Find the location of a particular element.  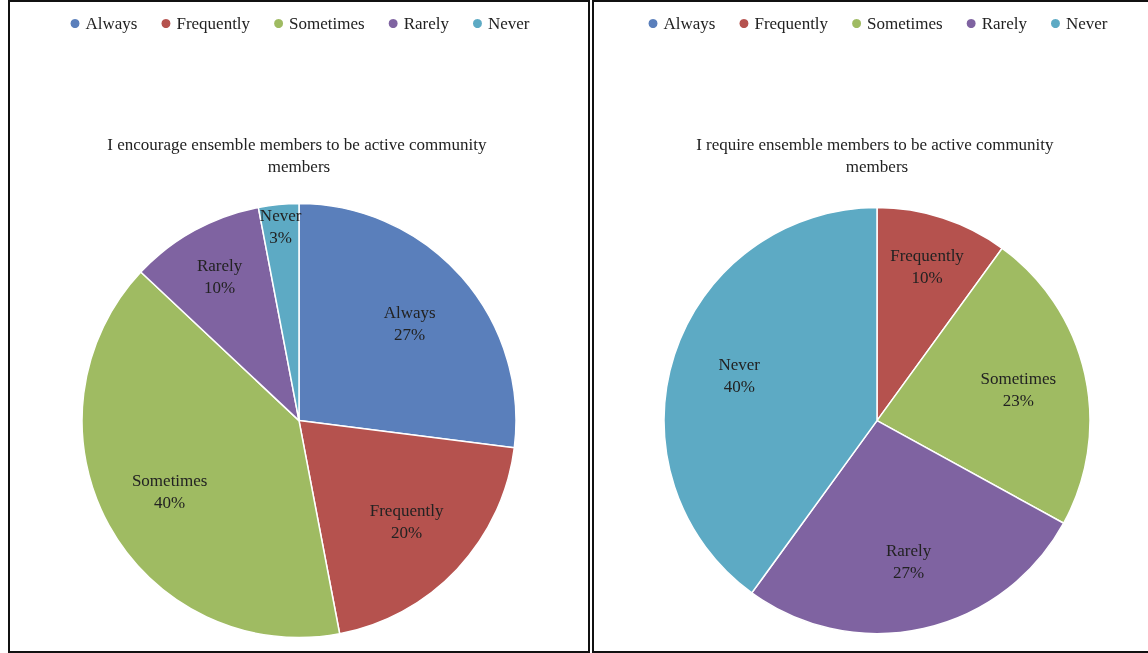

text: I encourage ensemble members to be active community members is located at coordinates (299, 155).